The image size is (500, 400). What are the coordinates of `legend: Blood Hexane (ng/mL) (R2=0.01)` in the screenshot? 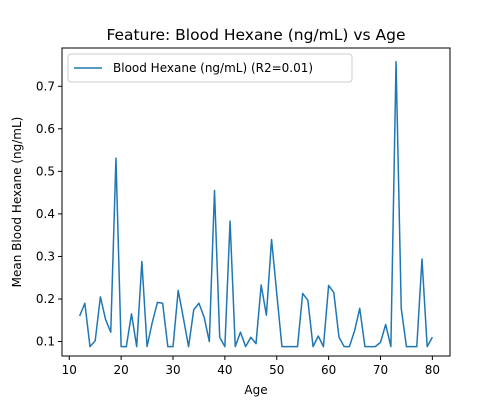 It's located at (210, 68).